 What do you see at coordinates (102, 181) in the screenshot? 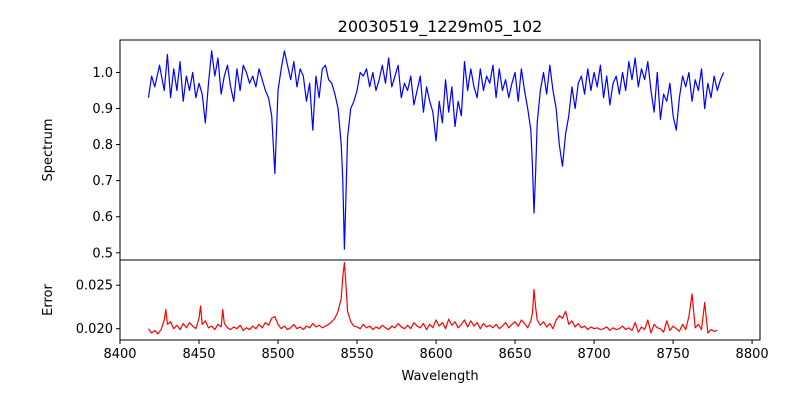
I see `spectrum-y-tick-label: 0.7` at bounding box center [102, 181].